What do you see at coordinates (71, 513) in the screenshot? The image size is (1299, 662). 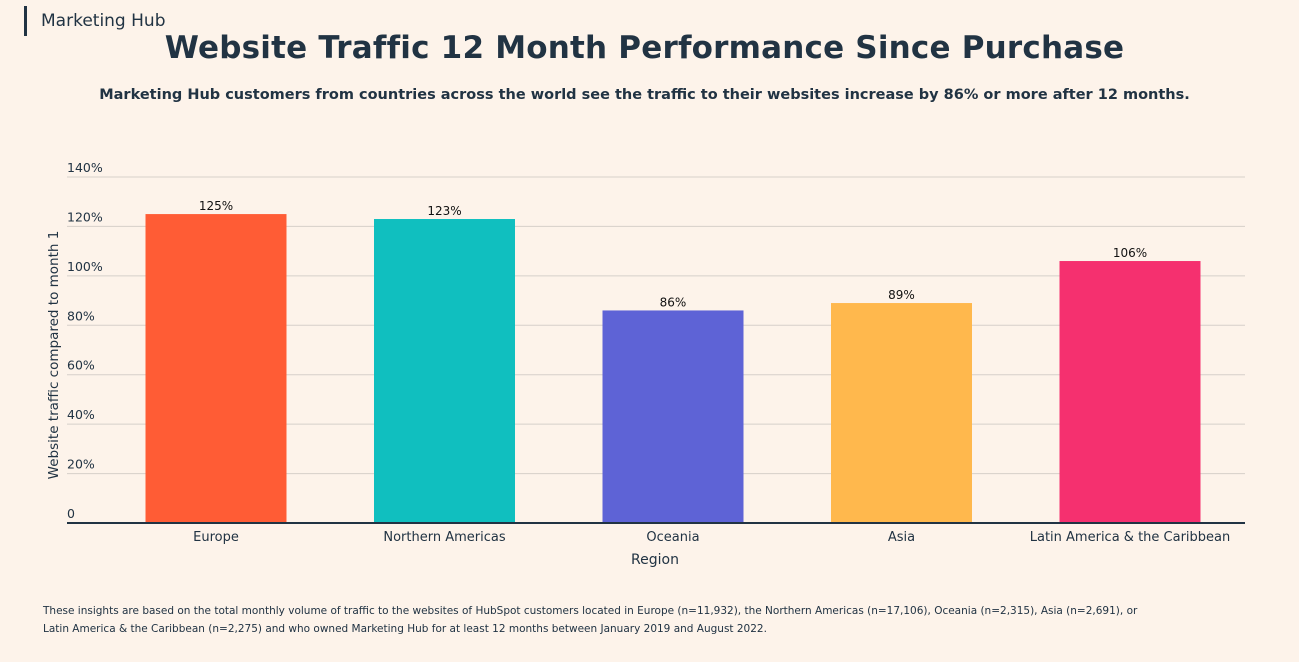 I see `y-tick-label: 0` at bounding box center [71, 513].